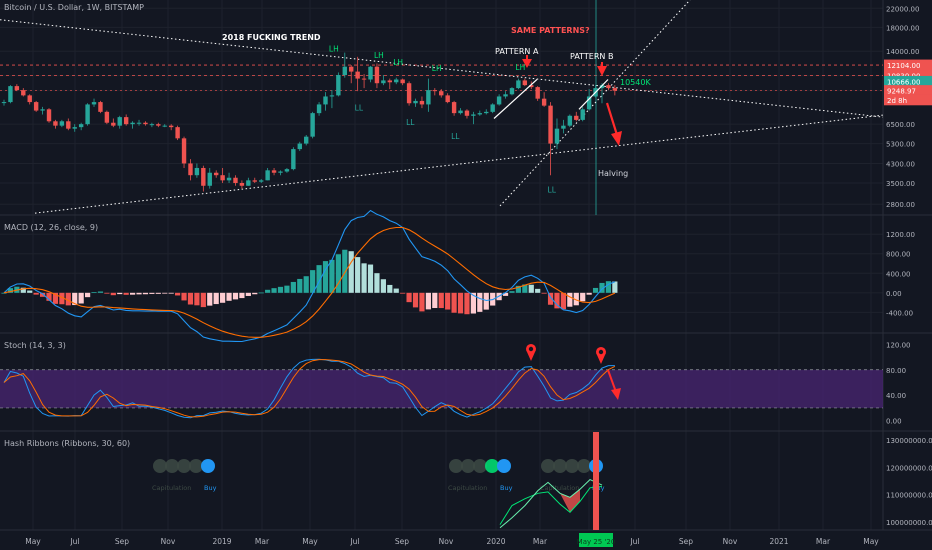 The height and width of the screenshot is (550, 932). I want to click on trendline-steep, so click(595, 103).